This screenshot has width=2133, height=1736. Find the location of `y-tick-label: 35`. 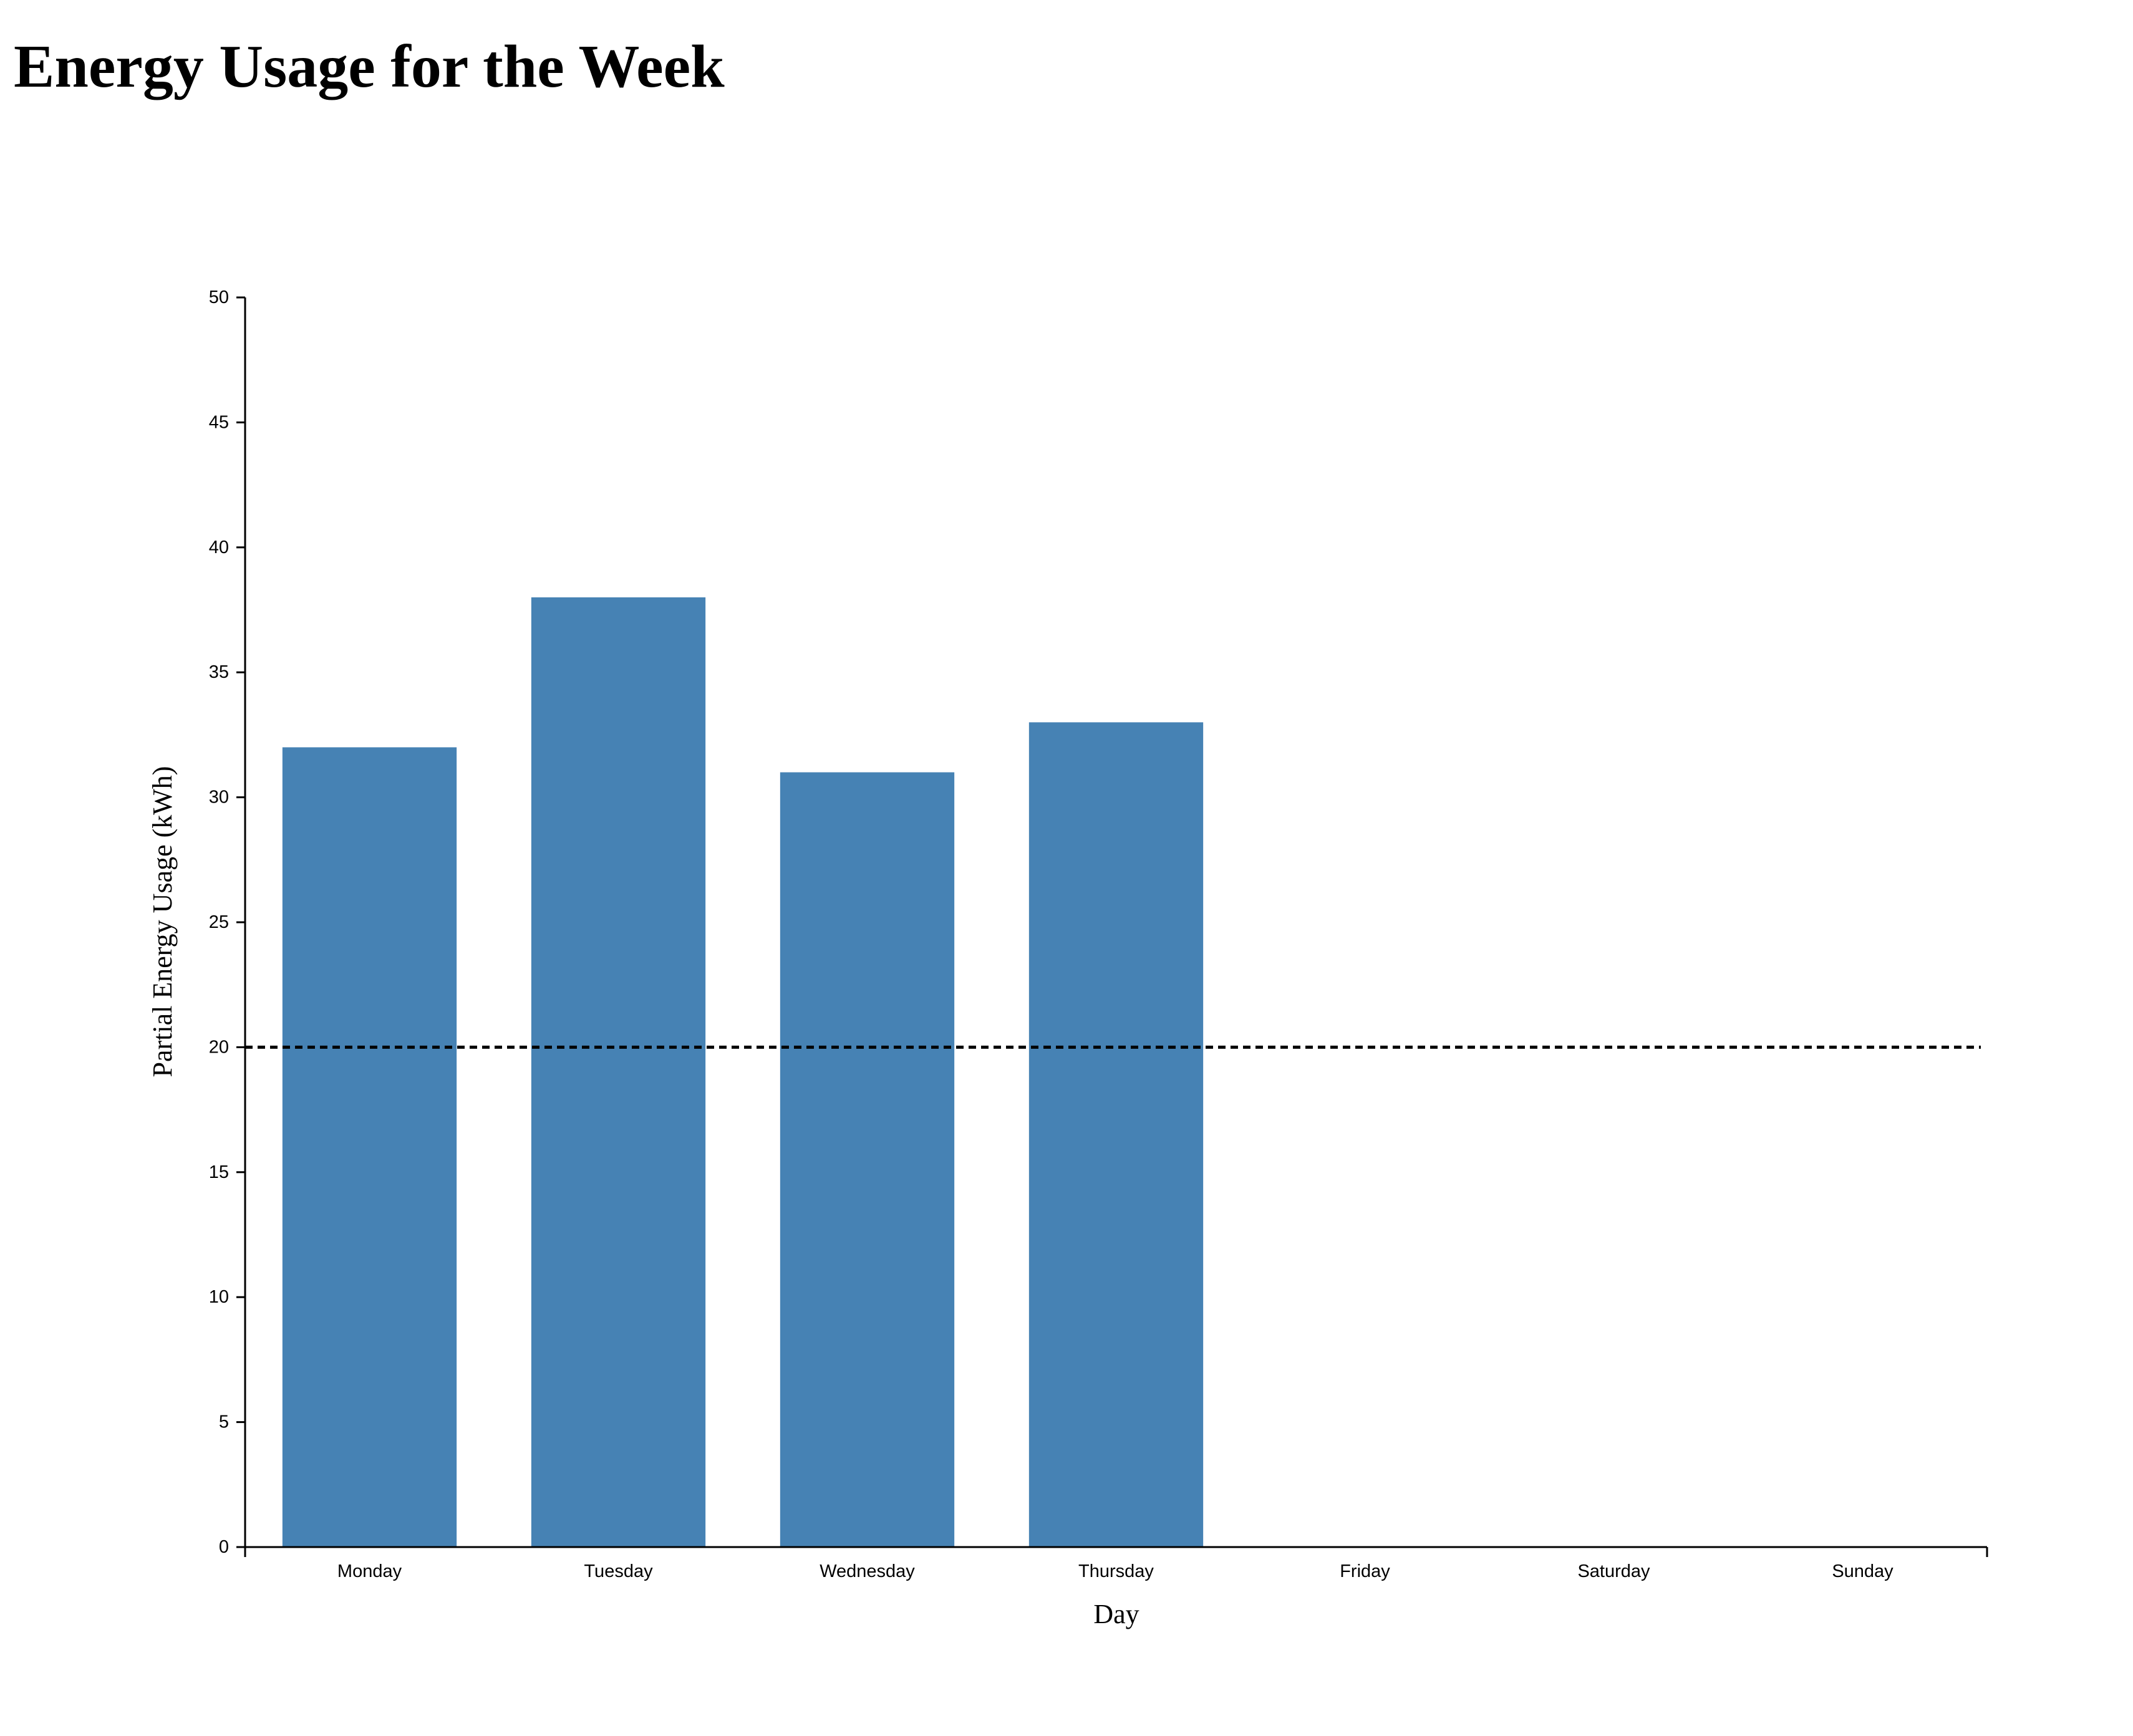

y-tick-label: 35 is located at coordinates (219, 672).